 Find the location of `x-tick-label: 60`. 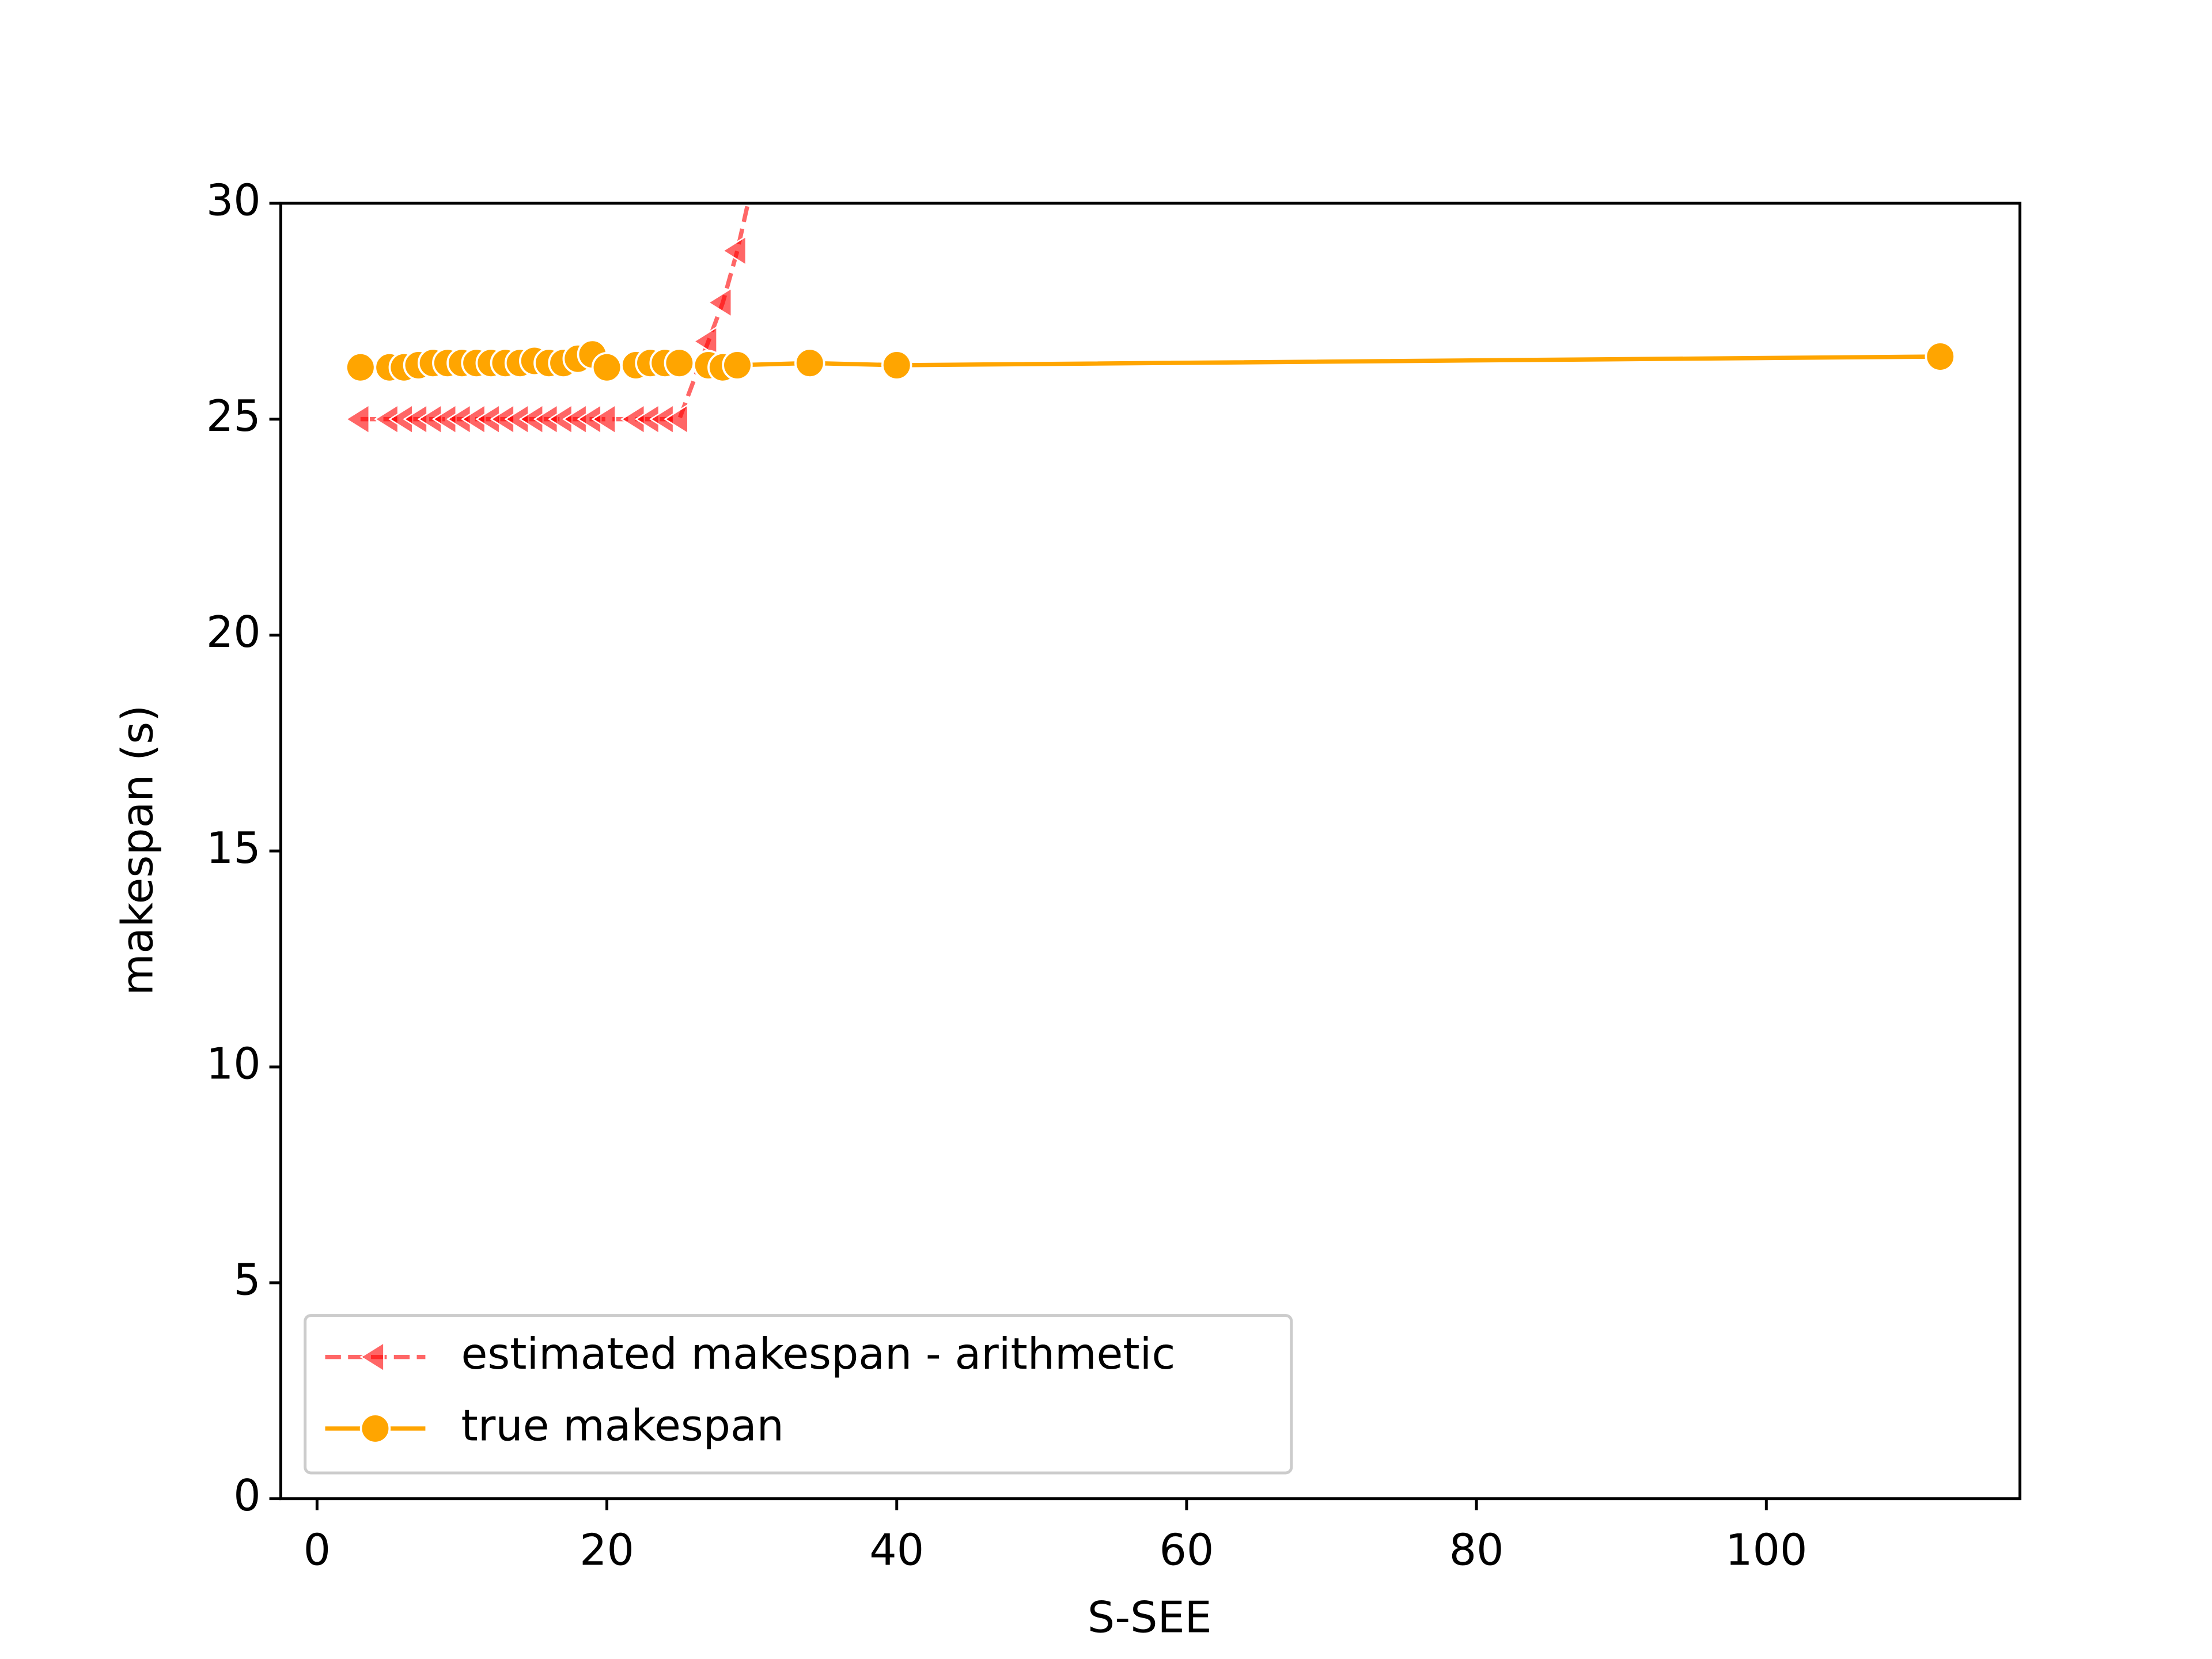

x-tick-label: 60 is located at coordinates (1187, 1550).